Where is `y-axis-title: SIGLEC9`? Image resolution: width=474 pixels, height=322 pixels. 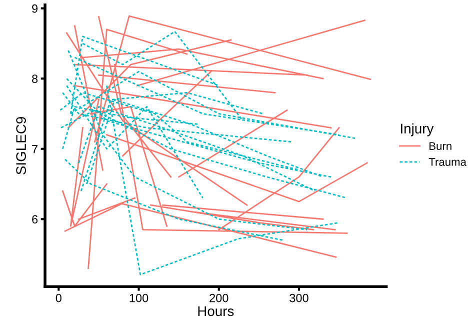
y-axis-title: SIGLEC9 is located at coordinates (21, 145).